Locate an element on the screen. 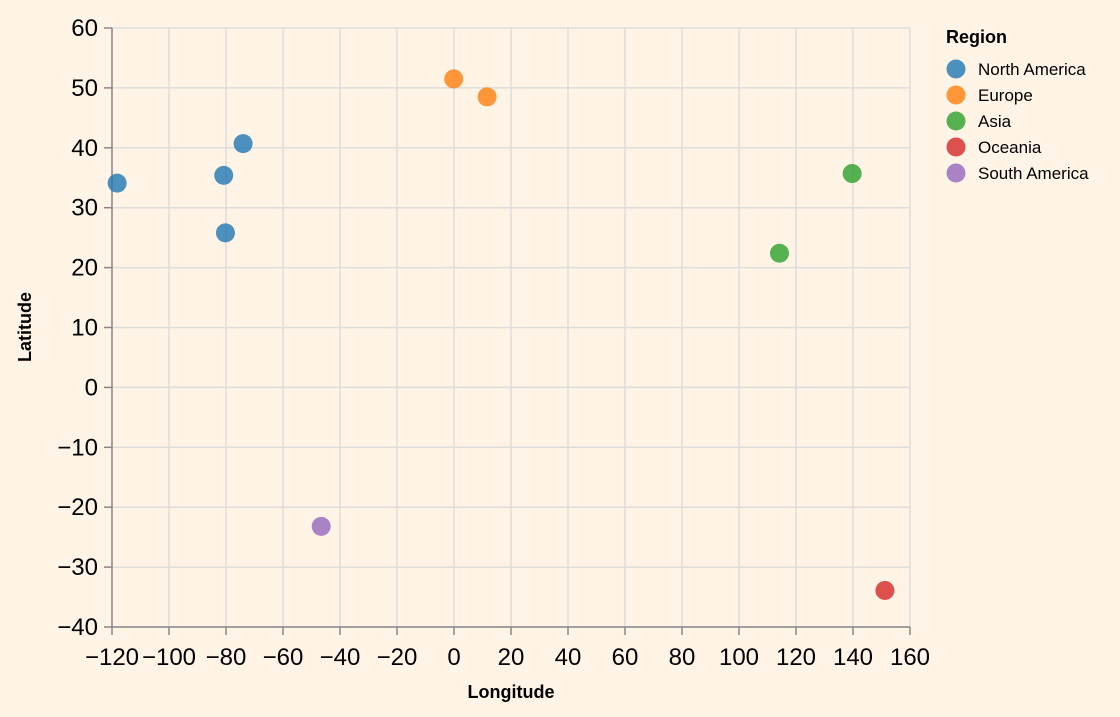  y-tick-label: 20 is located at coordinates (84, 268).